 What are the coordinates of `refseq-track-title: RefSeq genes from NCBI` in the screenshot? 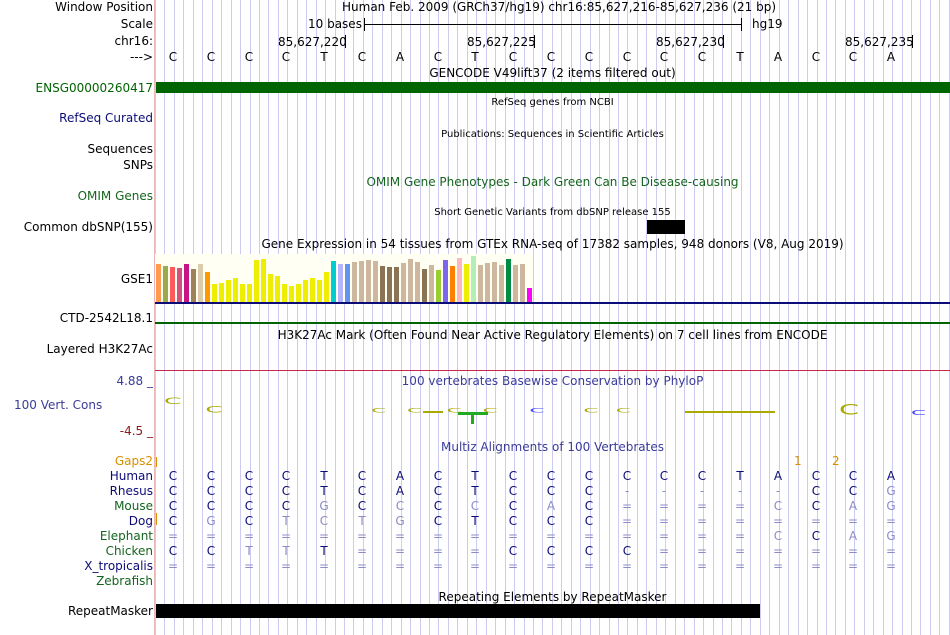 It's located at (552, 102).